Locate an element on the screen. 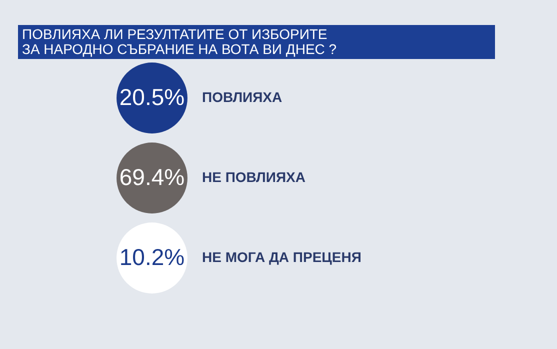 This screenshot has width=557, height=349. data-label: 10.2% is located at coordinates (152, 257).